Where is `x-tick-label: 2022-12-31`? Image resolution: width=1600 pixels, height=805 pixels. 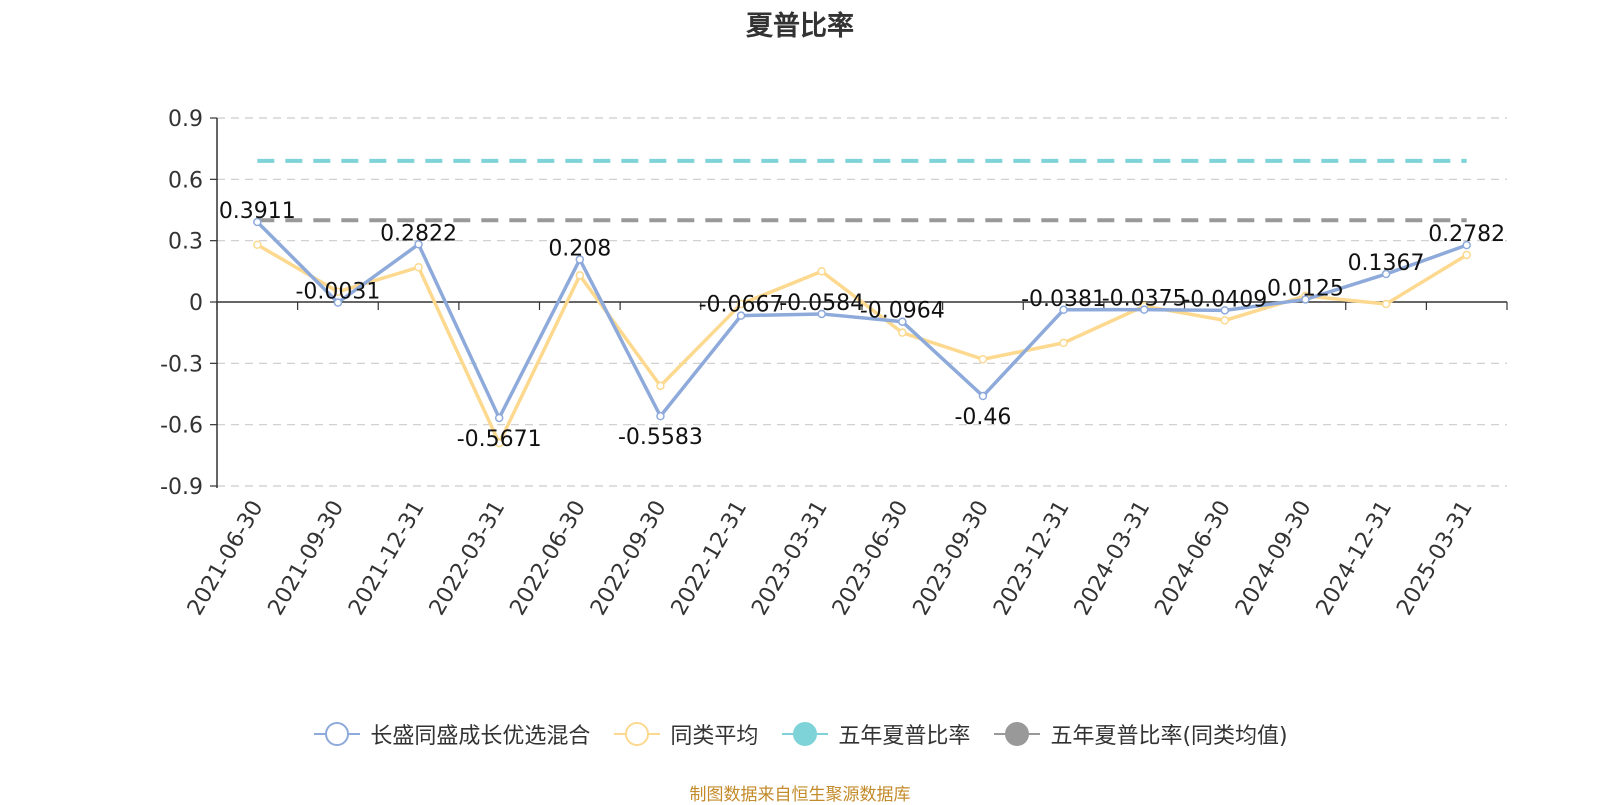
x-tick-label: 2022-12-31 is located at coordinates (710, 558).